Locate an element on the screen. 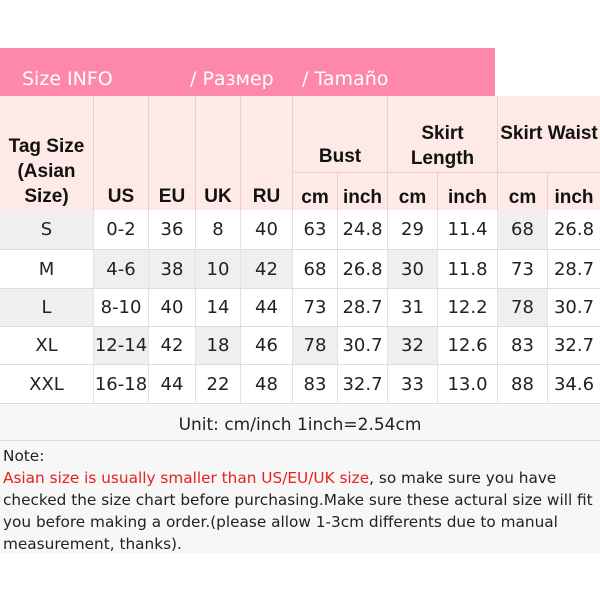 This screenshot has height=600, width=600. table-row: L 8-10 40 14 44 73 28.7 31 12.2 78 30.7 is located at coordinates (300, 308).